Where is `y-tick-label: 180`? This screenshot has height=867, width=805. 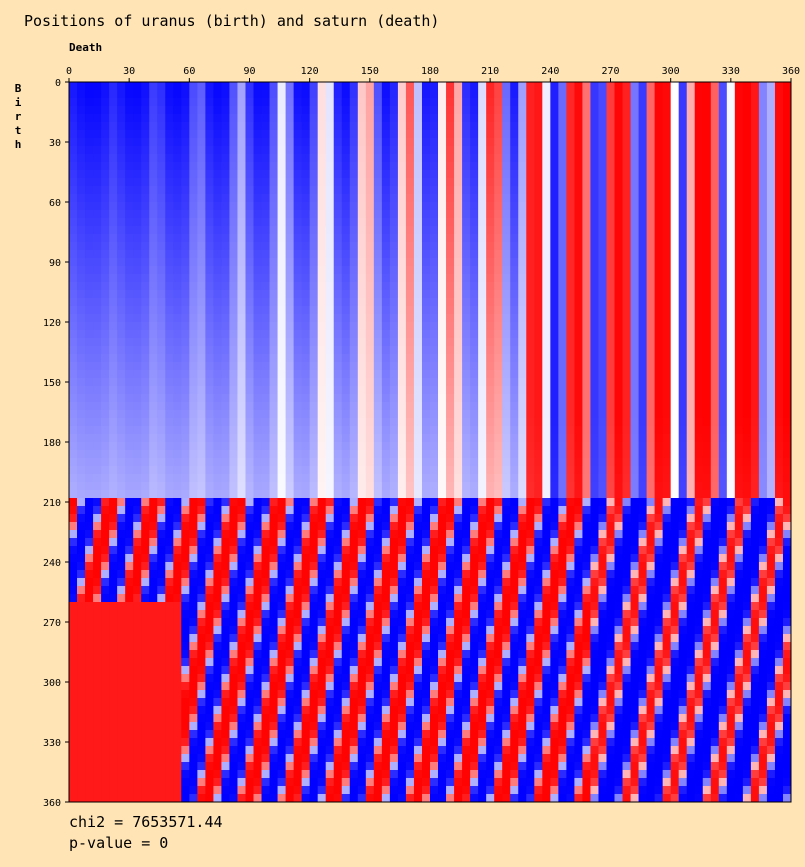
y-tick-label: 180 is located at coordinates (52, 443).